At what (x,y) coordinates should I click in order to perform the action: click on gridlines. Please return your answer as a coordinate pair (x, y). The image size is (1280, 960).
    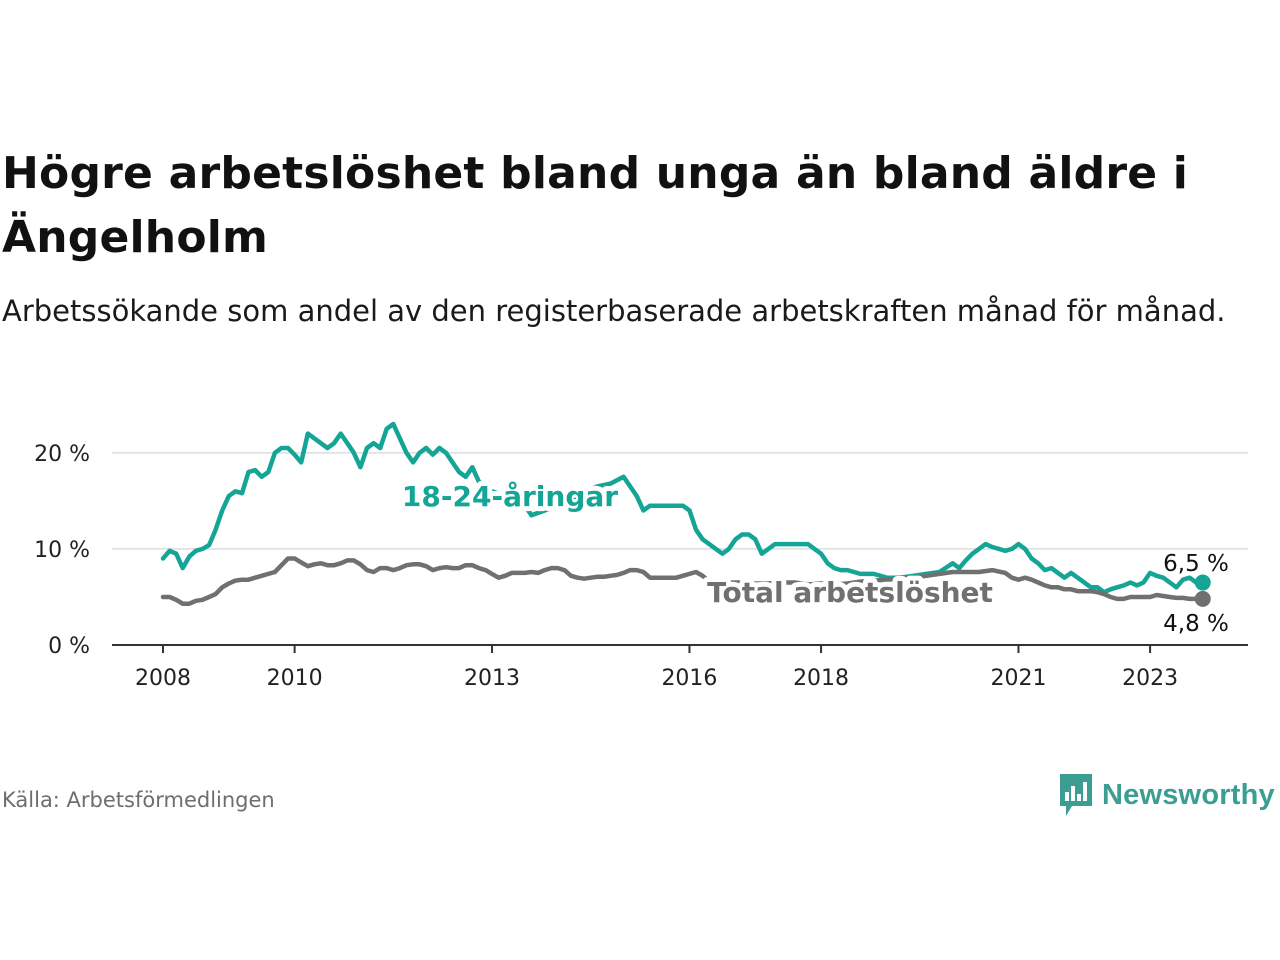
    Looking at the image, I should click on (680, 501).